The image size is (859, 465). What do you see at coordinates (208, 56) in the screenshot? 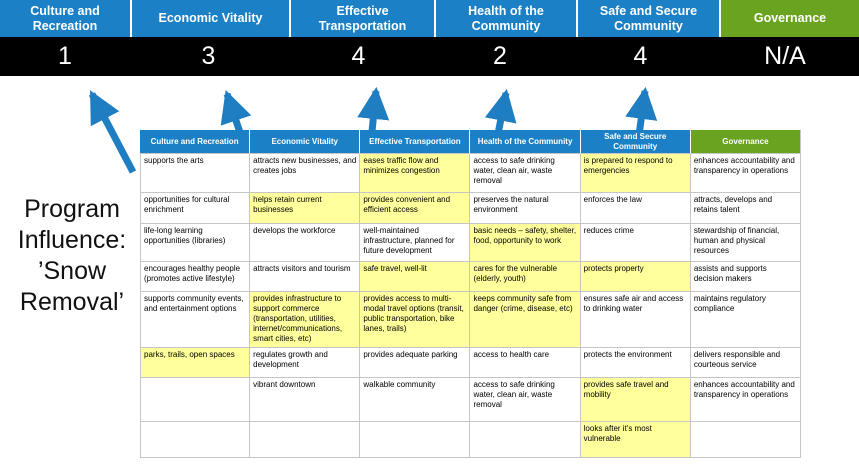
I see `pillar-score-economic-vitality: 3` at bounding box center [208, 56].